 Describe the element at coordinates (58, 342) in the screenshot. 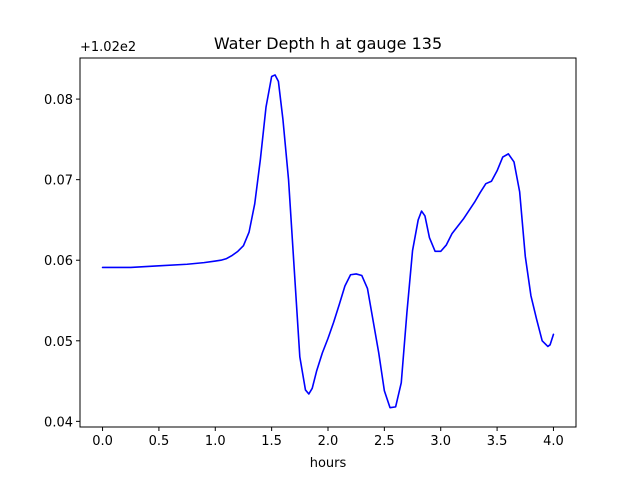

I see `y-tick-label: 0.05` at that location.